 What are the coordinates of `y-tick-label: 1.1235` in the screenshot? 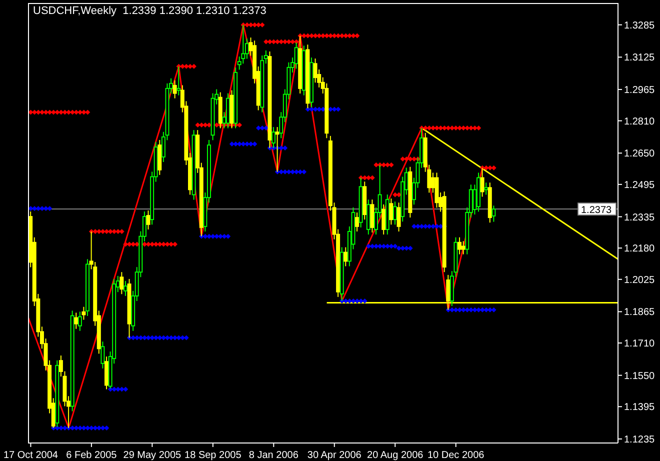 It's located at (640, 440).